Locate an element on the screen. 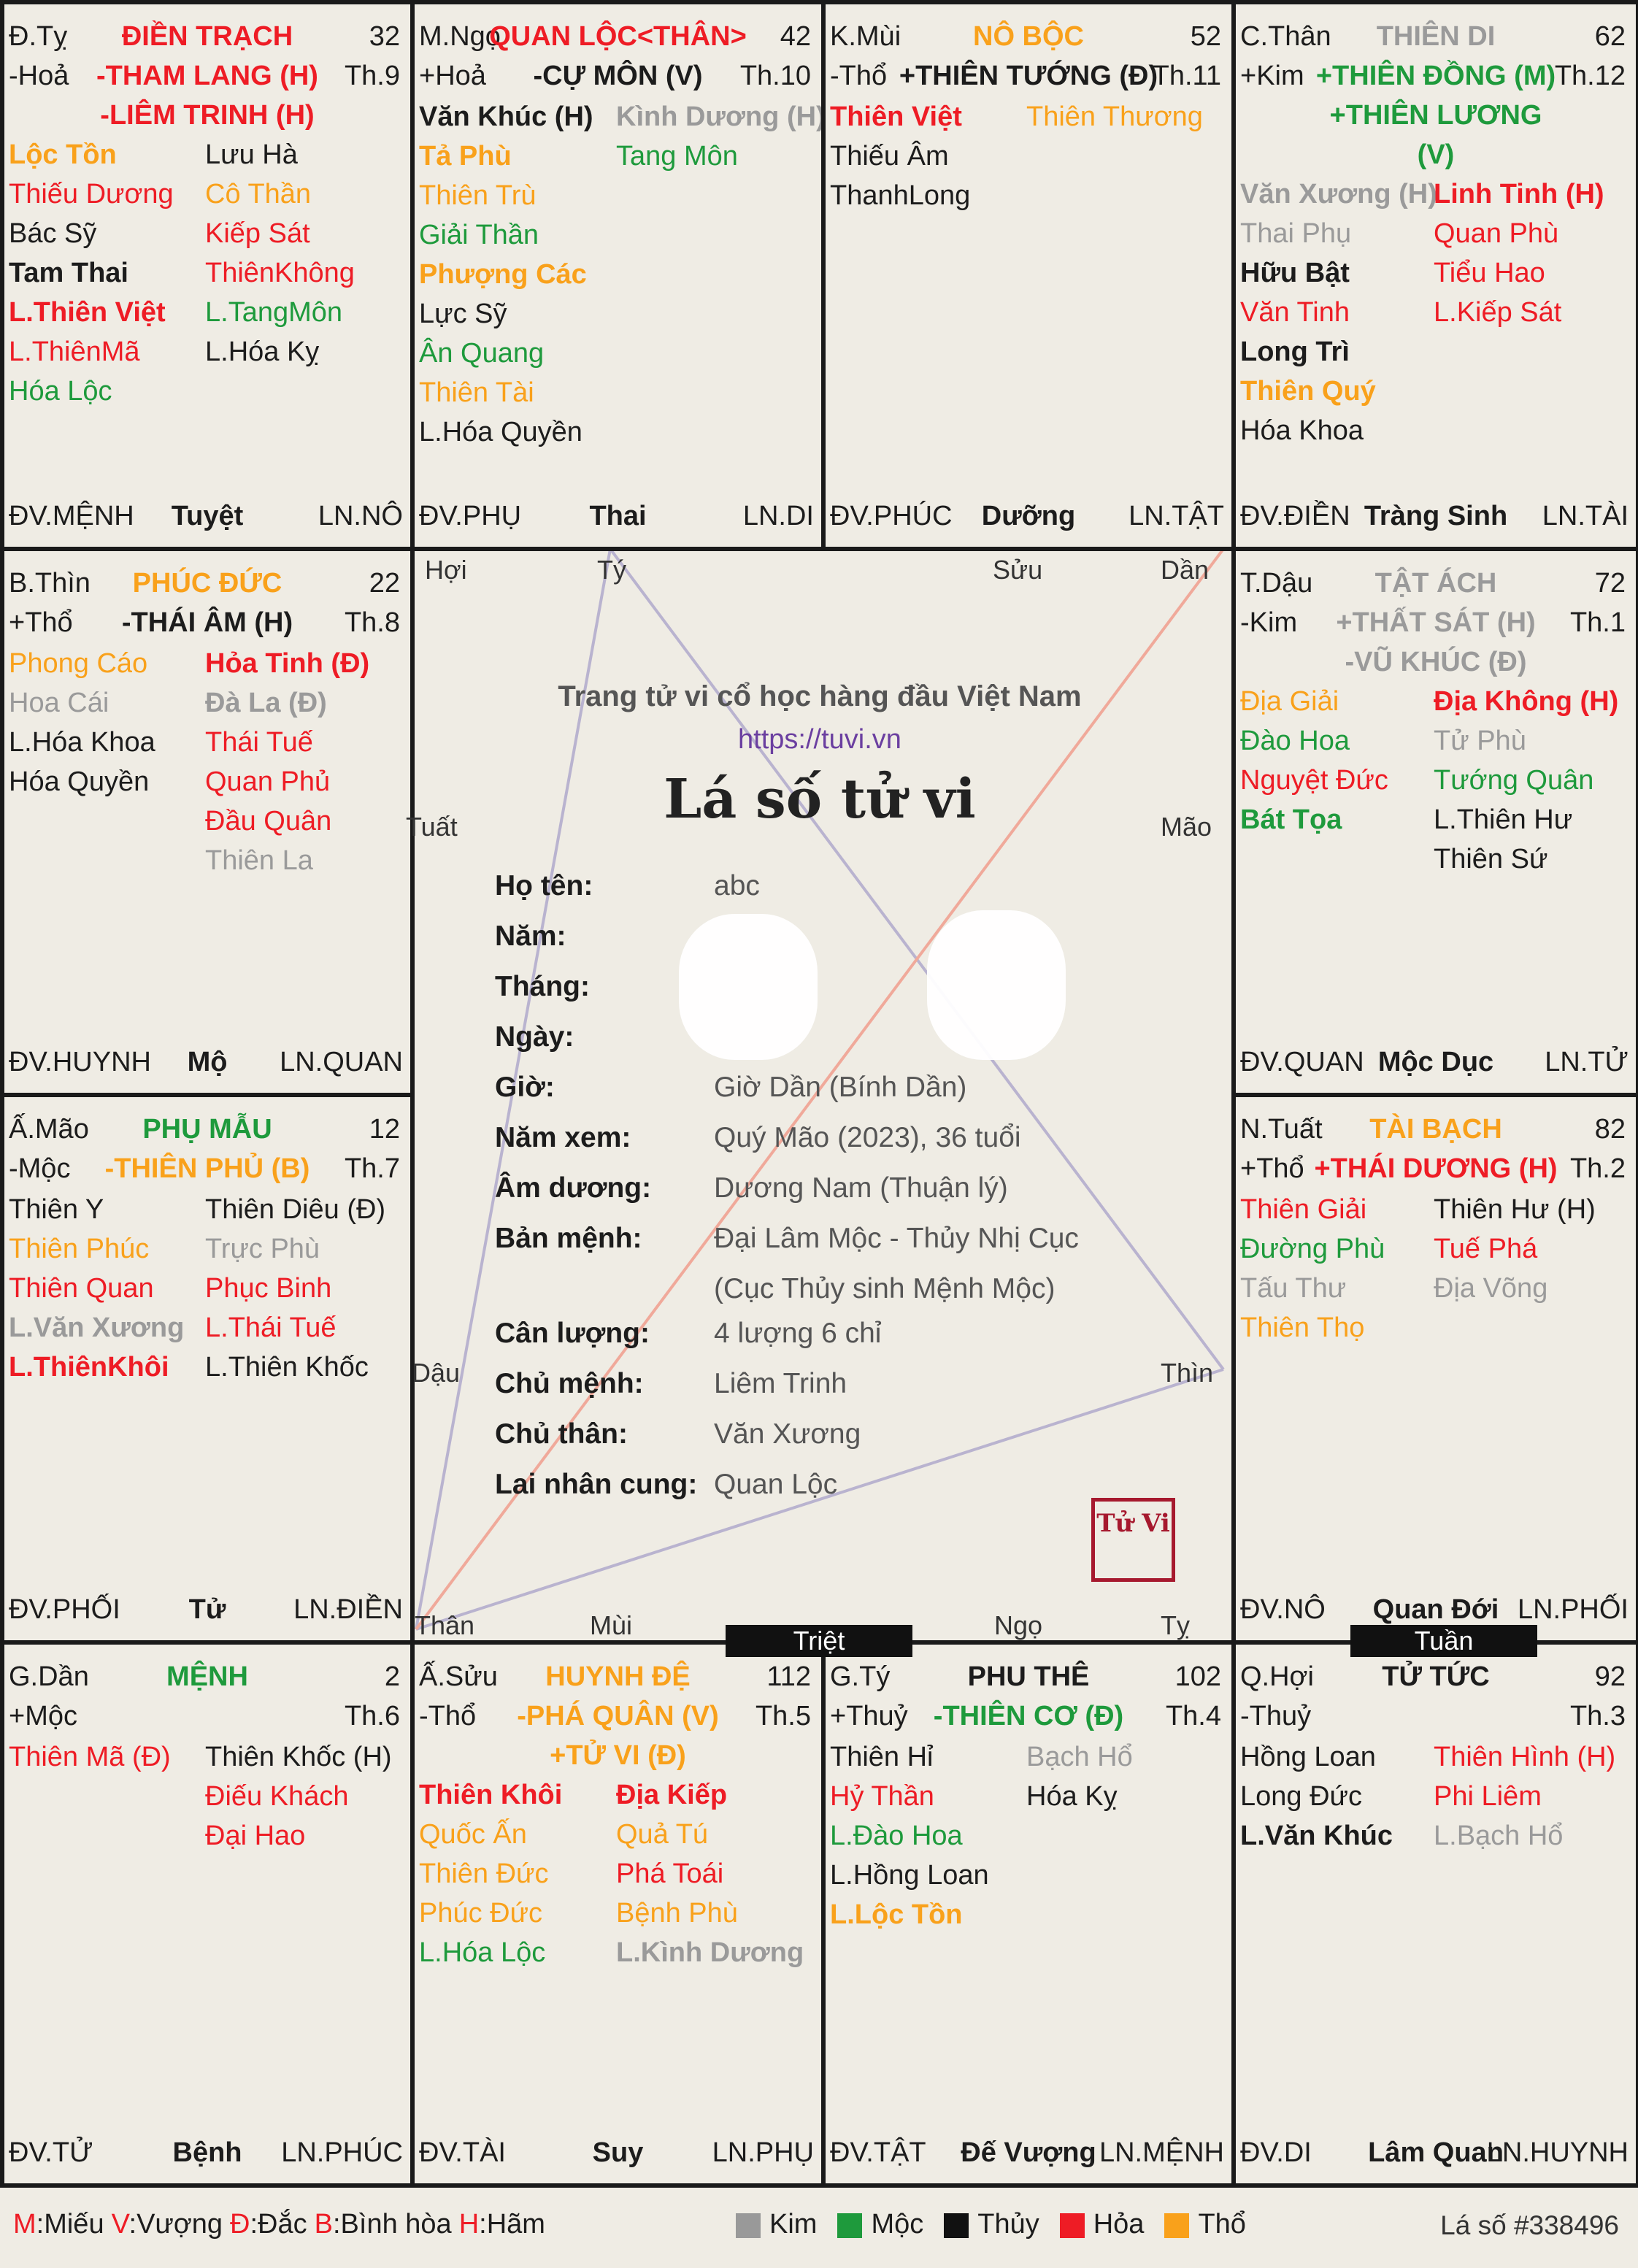  life-stage: Bệnh is located at coordinates (207, 2152).